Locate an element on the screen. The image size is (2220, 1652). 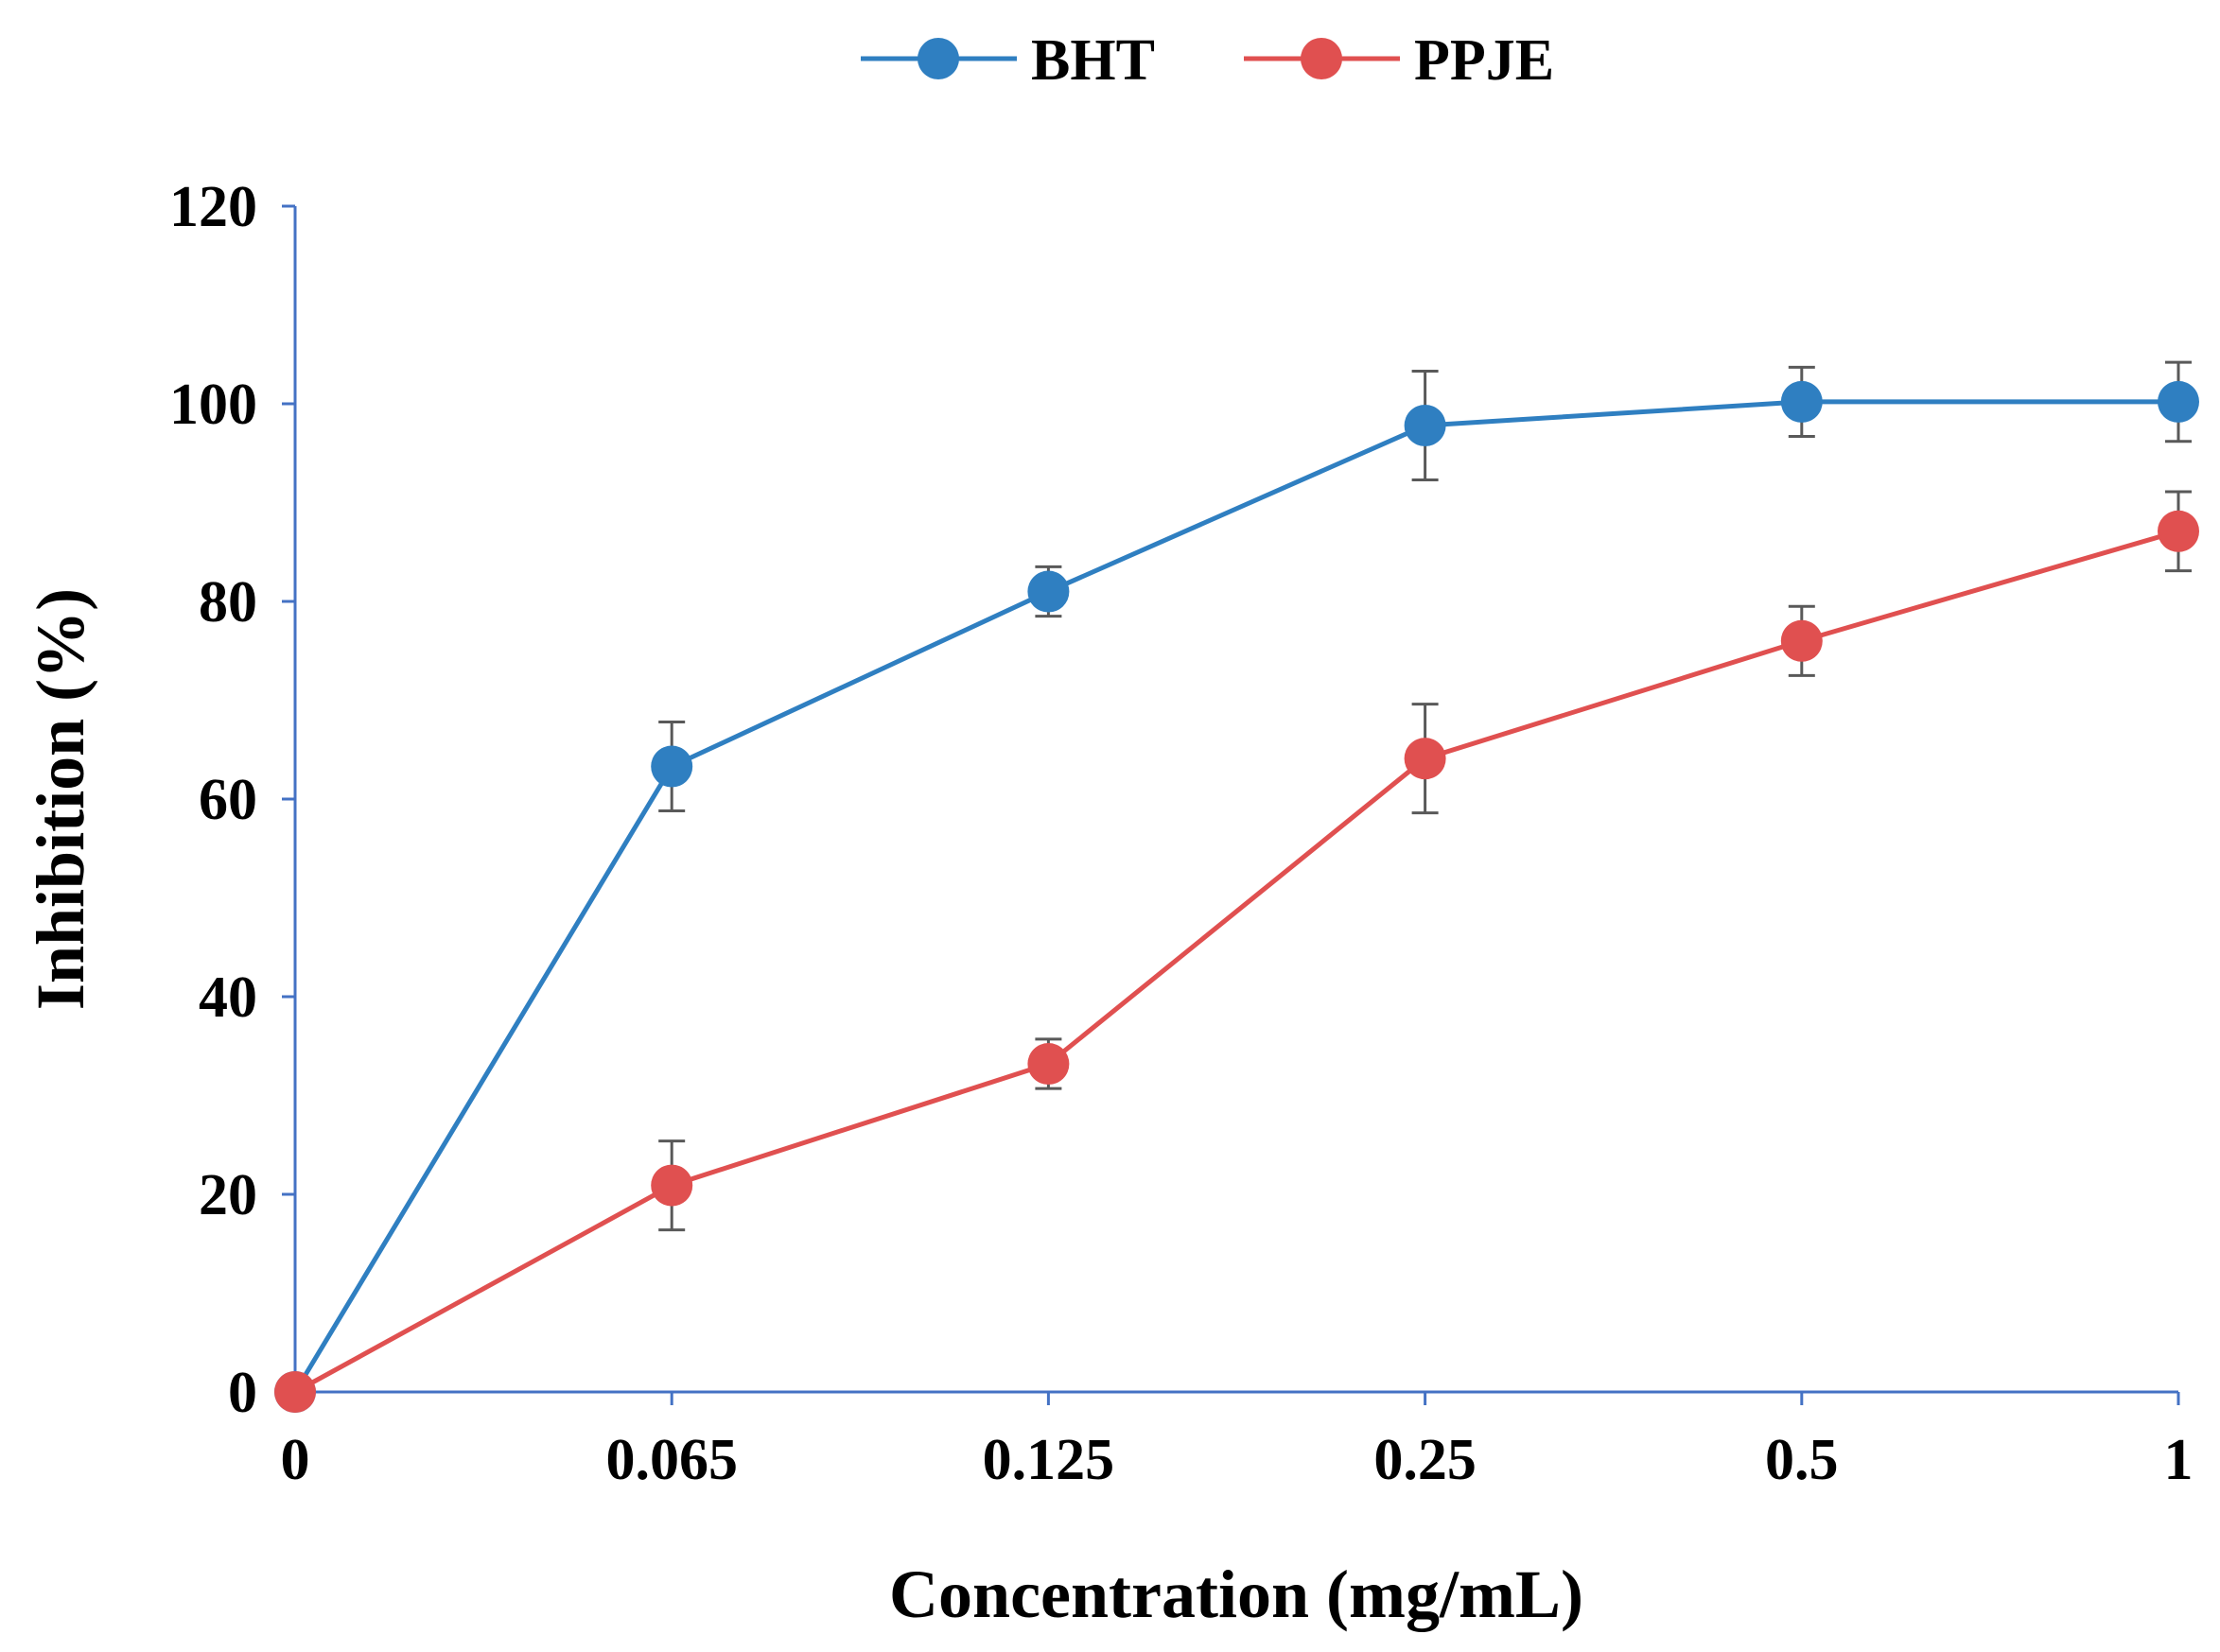
legend-item-ppje: PPJE is located at coordinates (1399, 61).